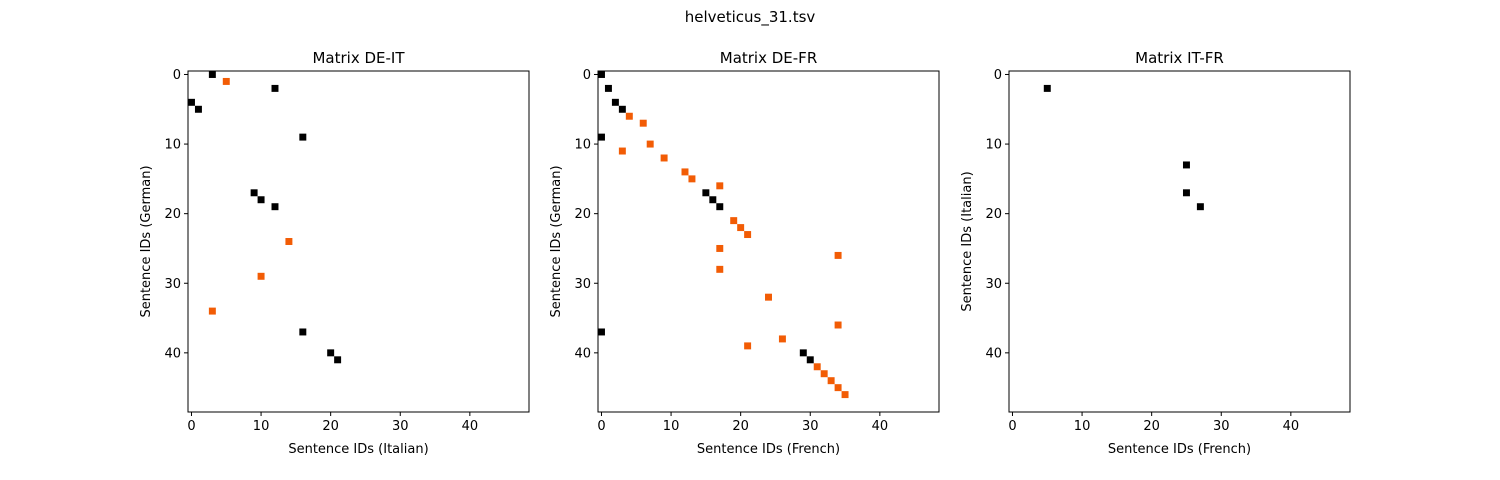  I want to click on axes-title: Matrix DE-IT, so click(358, 58).